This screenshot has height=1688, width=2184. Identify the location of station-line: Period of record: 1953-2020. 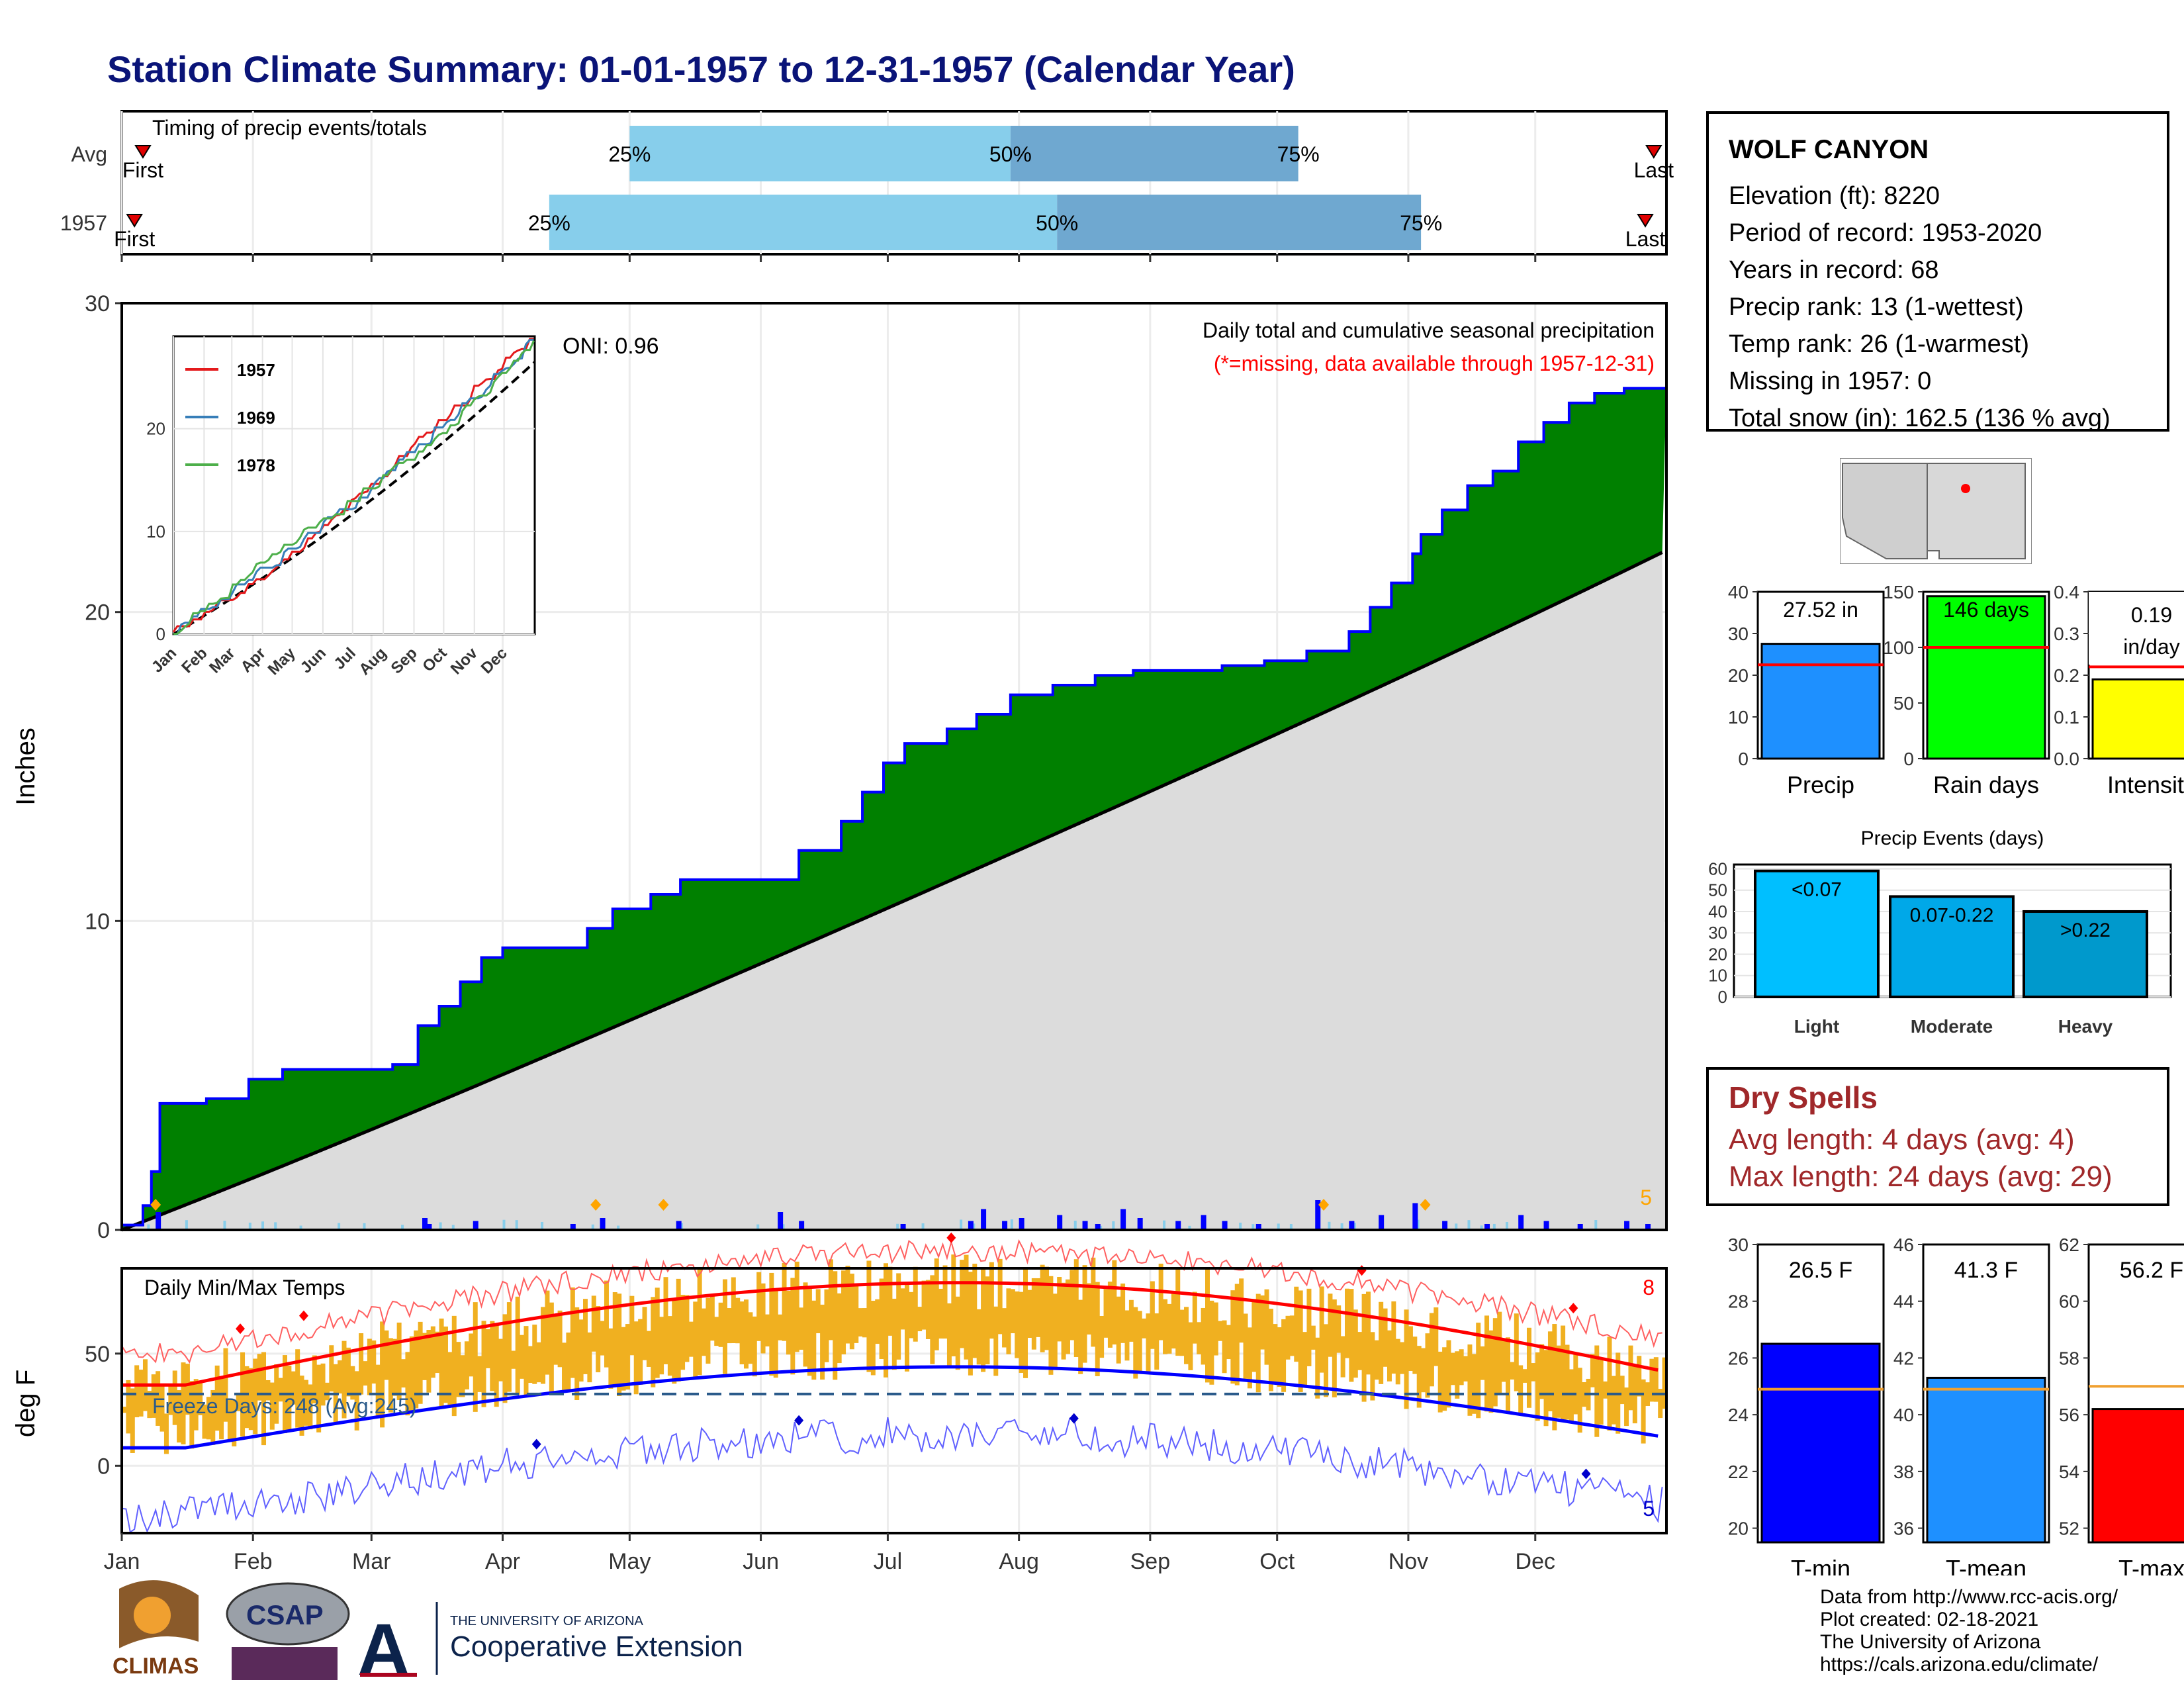
(1885, 233).